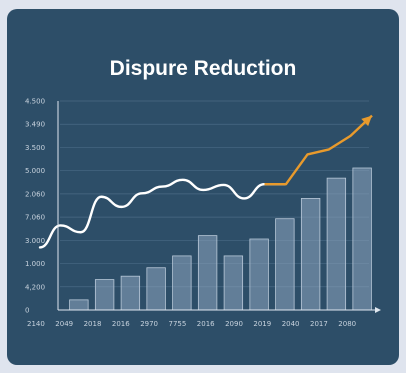 This screenshot has width=406, height=373. Describe the element at coordinates (36, 324) in the screenshot. I see `x-tick-label: 2140` at that location.